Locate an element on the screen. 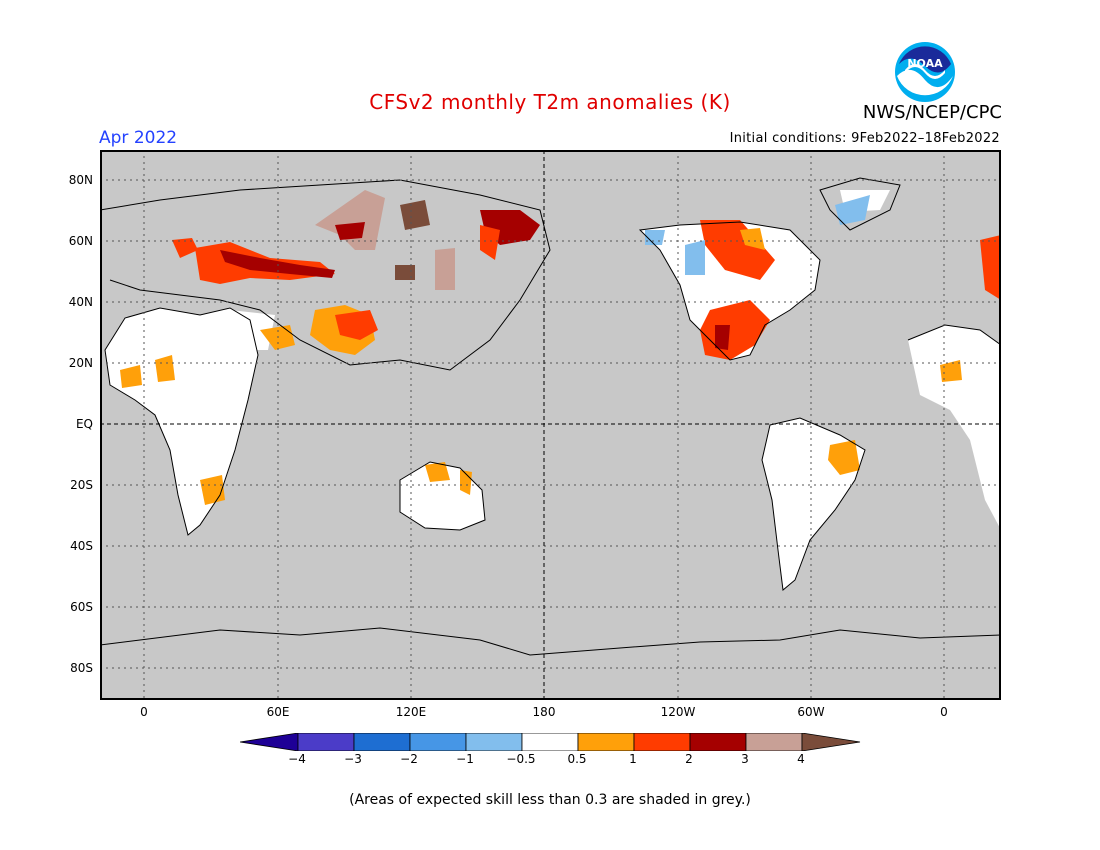  colorbar-label: 1 is located at coordinates (633, 759).